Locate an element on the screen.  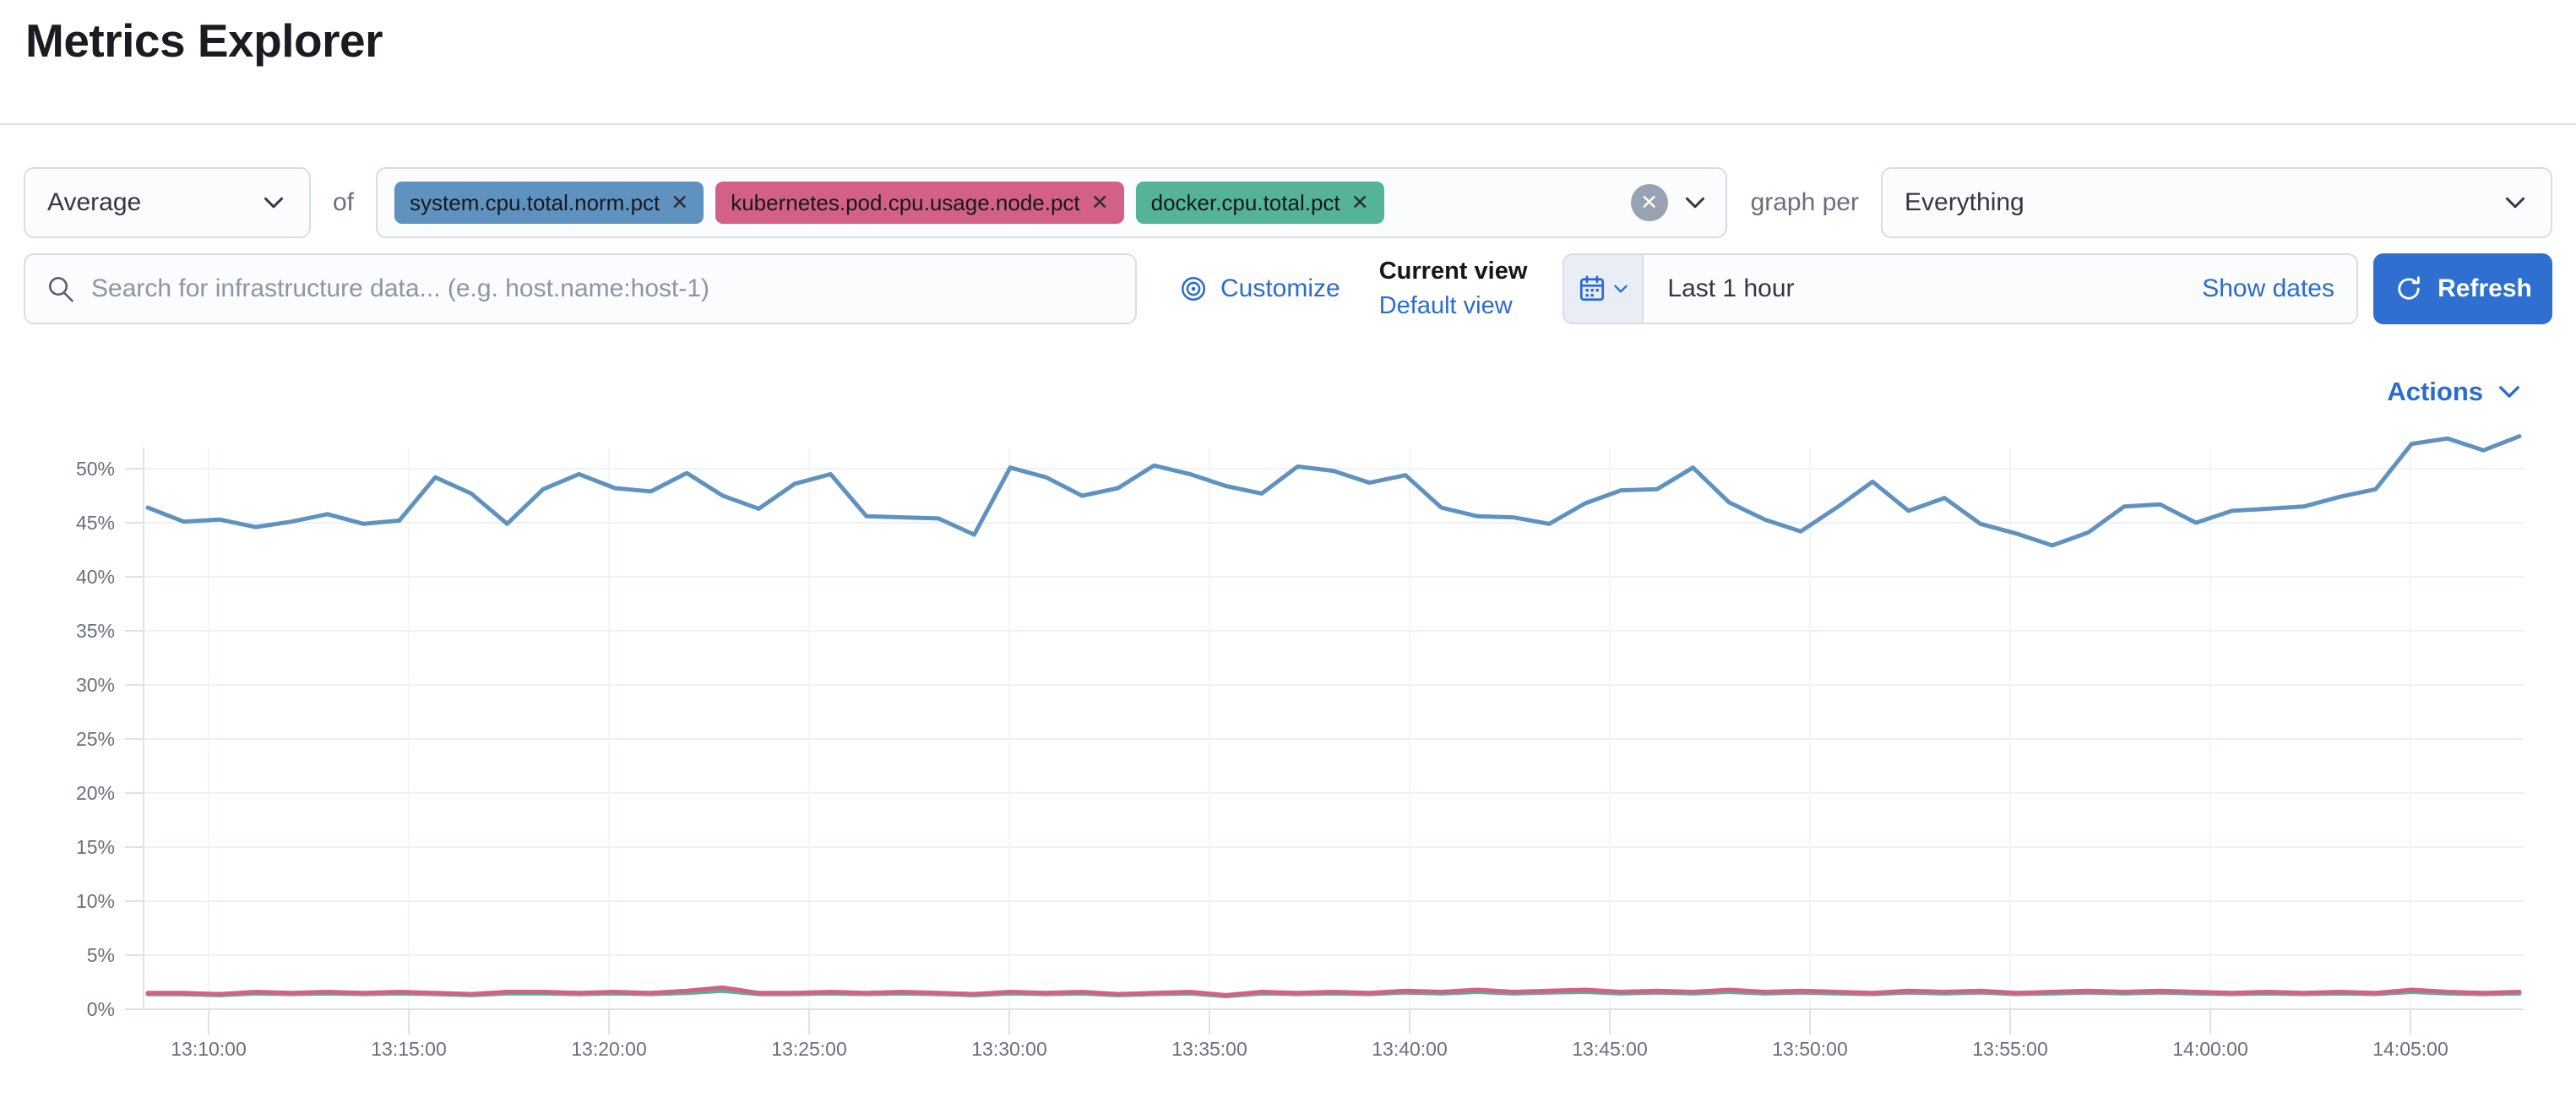
calendar-icon is located at coordinates (1591, 288).